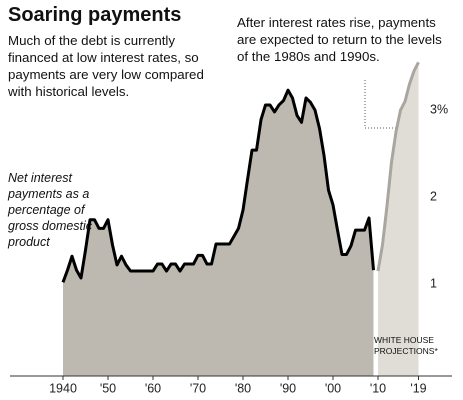  What do you see at coordinates (108, 388) in the screenshot?
I see `x-tick-label: '50` at bounding box center [108, 388].